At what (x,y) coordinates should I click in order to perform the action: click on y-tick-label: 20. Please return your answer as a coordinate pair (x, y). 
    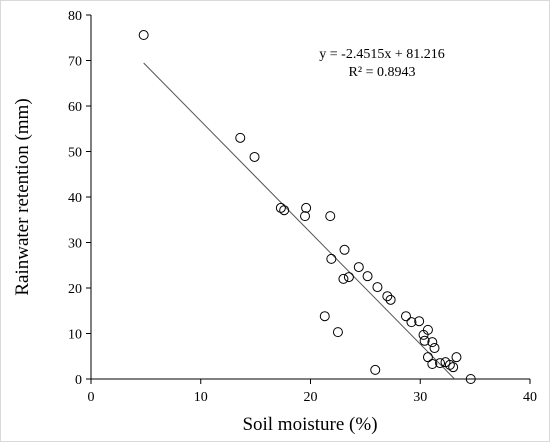
    Looking at the image, I should click on (75, 289).